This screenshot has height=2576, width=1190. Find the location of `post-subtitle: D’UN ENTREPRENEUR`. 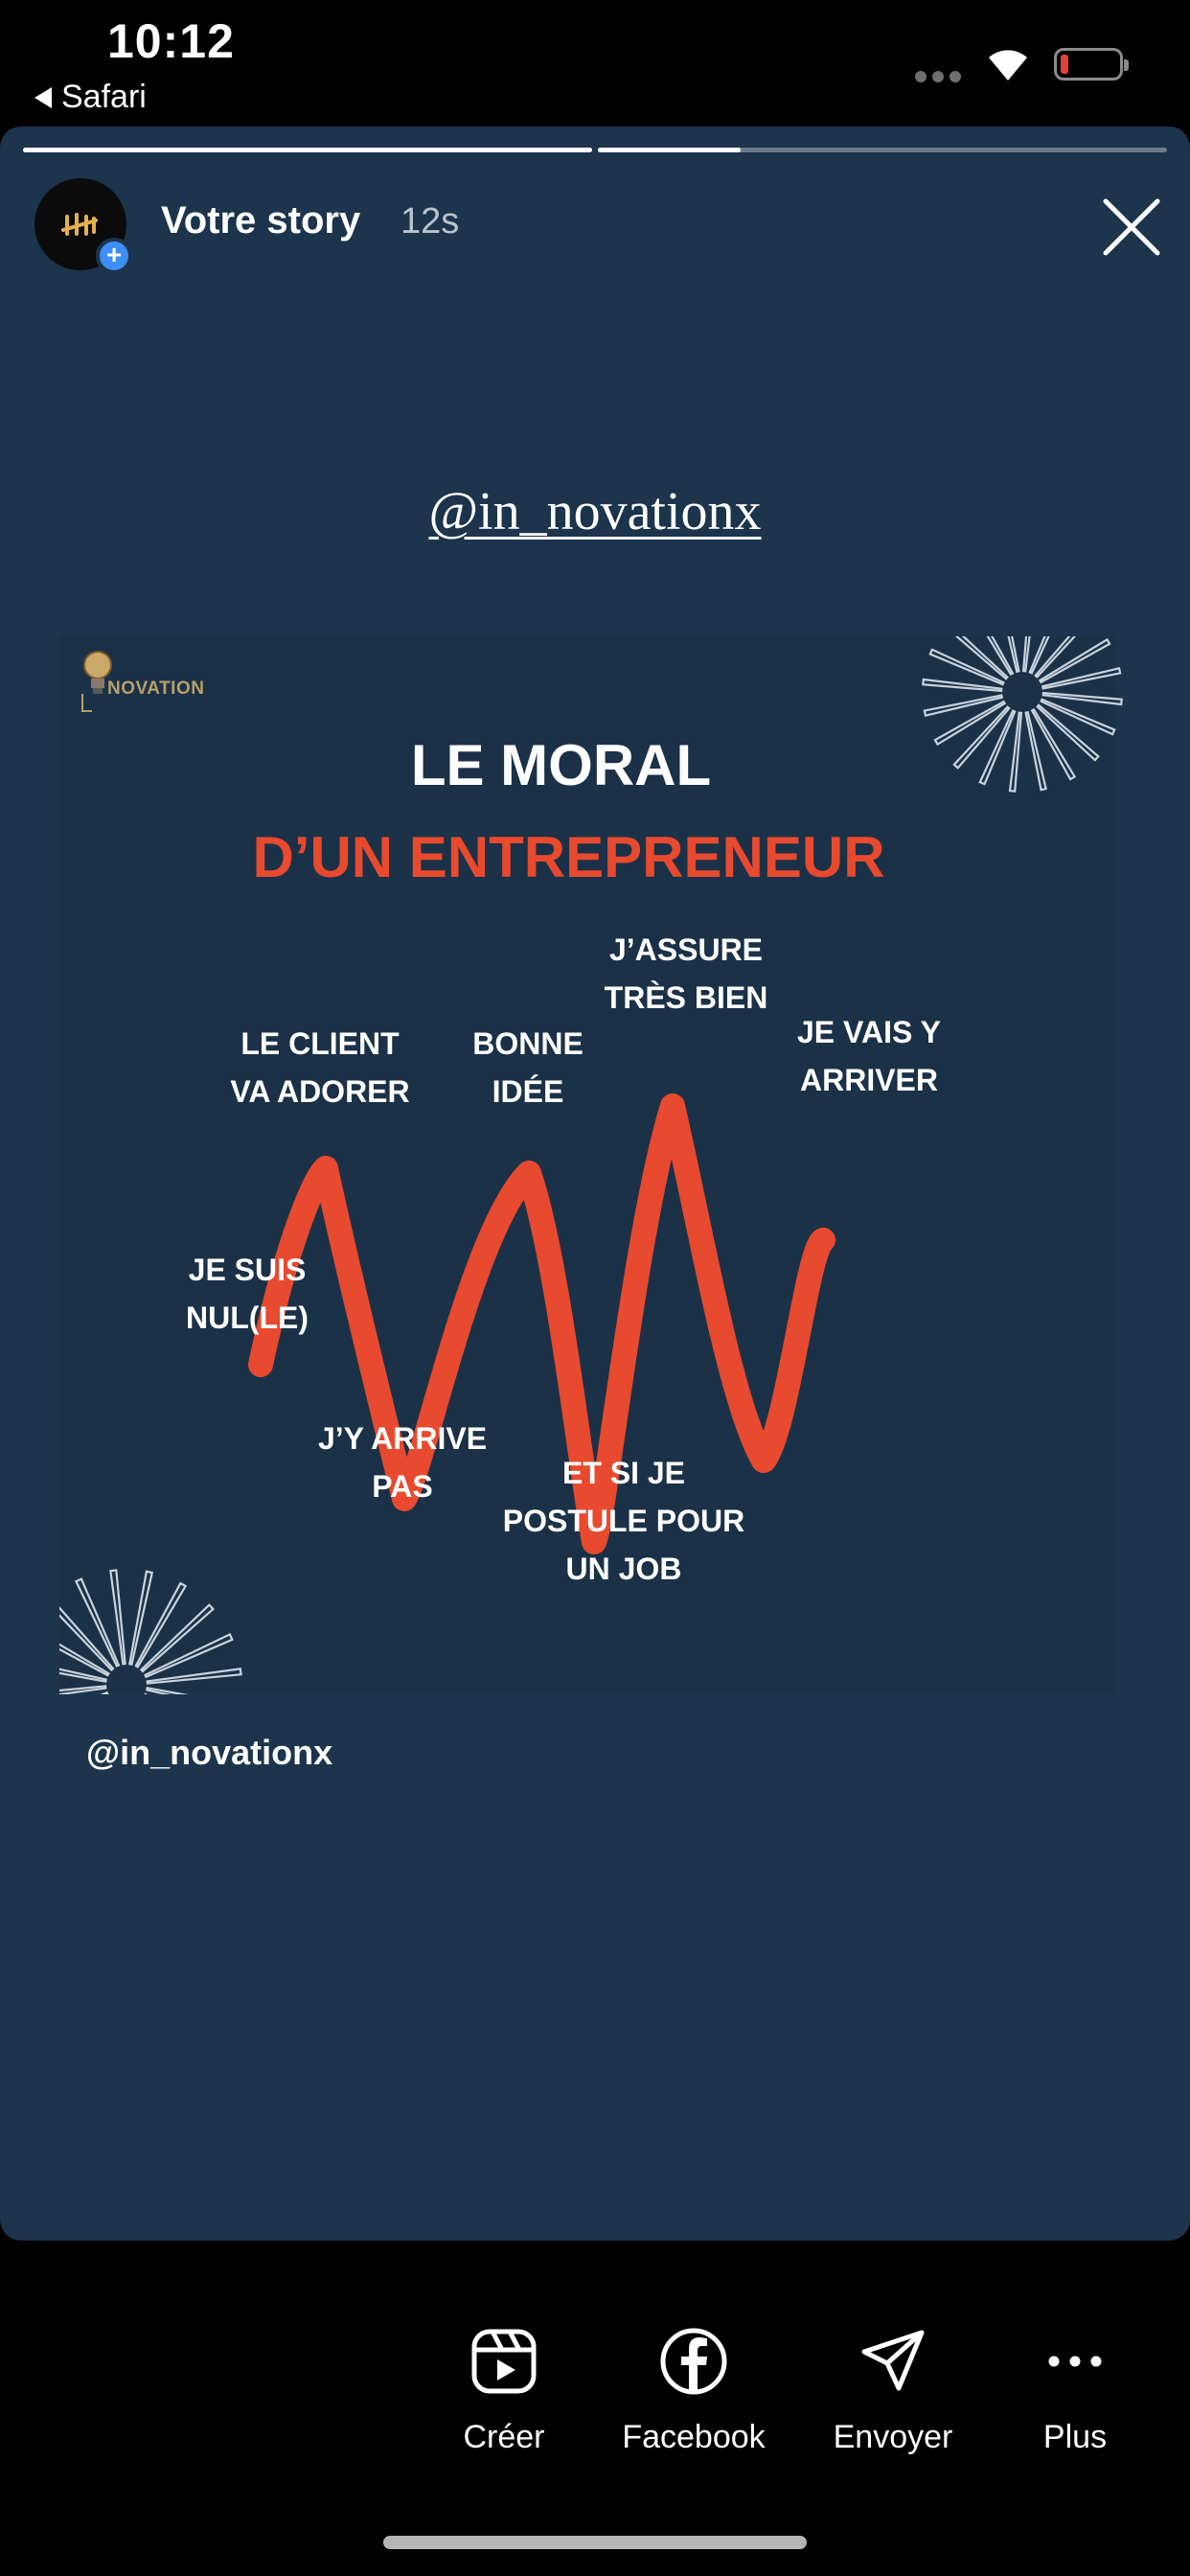

post-subtitle: D’UN ENTREPRENEUR is located at coordinates (569, 857).